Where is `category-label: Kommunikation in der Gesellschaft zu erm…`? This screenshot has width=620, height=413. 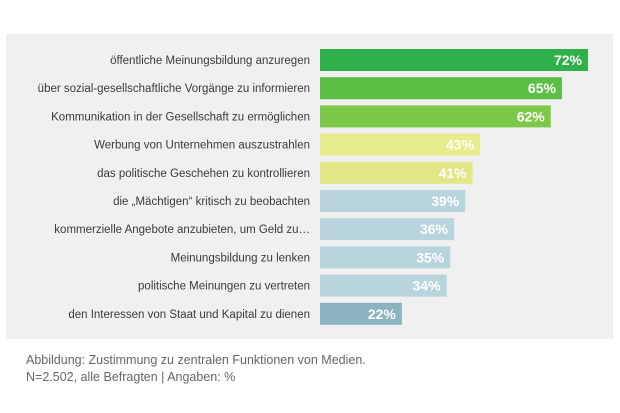
category-label: Kommunikation in der Gesellschaft zu erm… is located at coordinates (180, 117).